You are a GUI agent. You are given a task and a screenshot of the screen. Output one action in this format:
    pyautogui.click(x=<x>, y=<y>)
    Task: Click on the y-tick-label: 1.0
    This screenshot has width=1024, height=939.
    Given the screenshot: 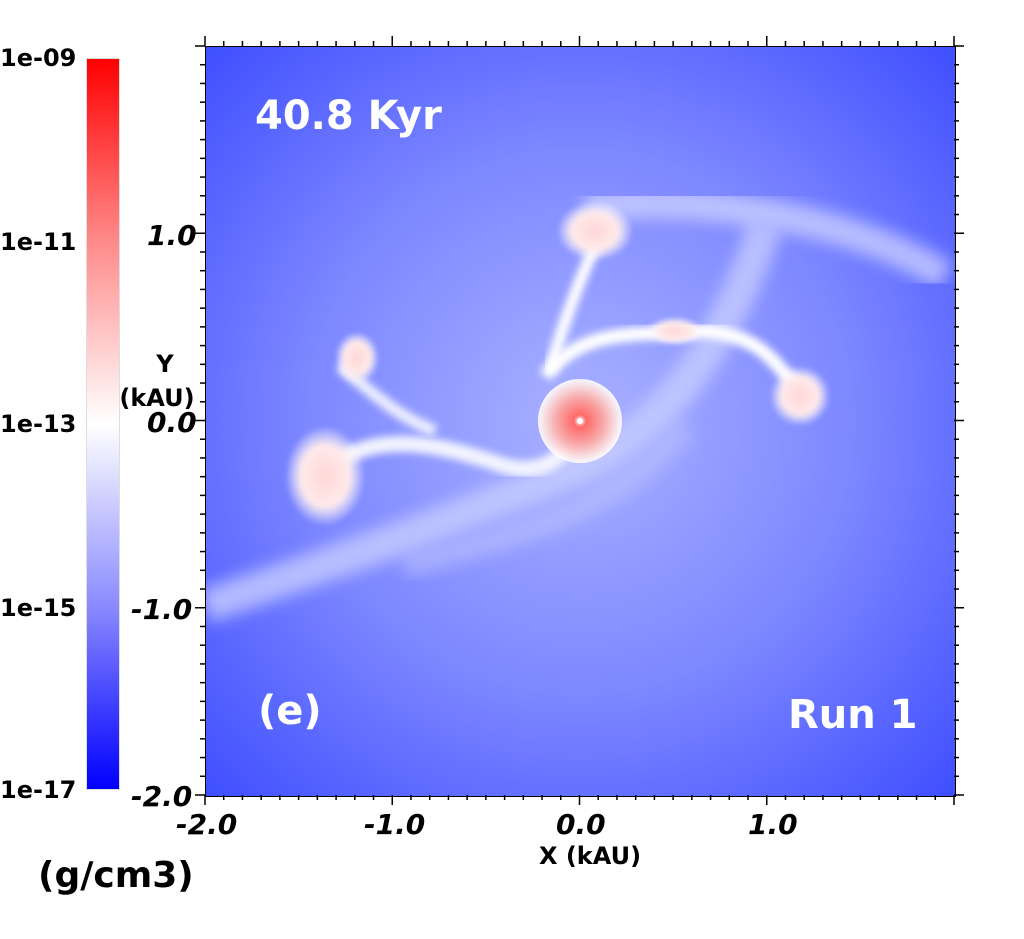 What is the action you would take?
    pyautogui.click(x=172, y=235)
    